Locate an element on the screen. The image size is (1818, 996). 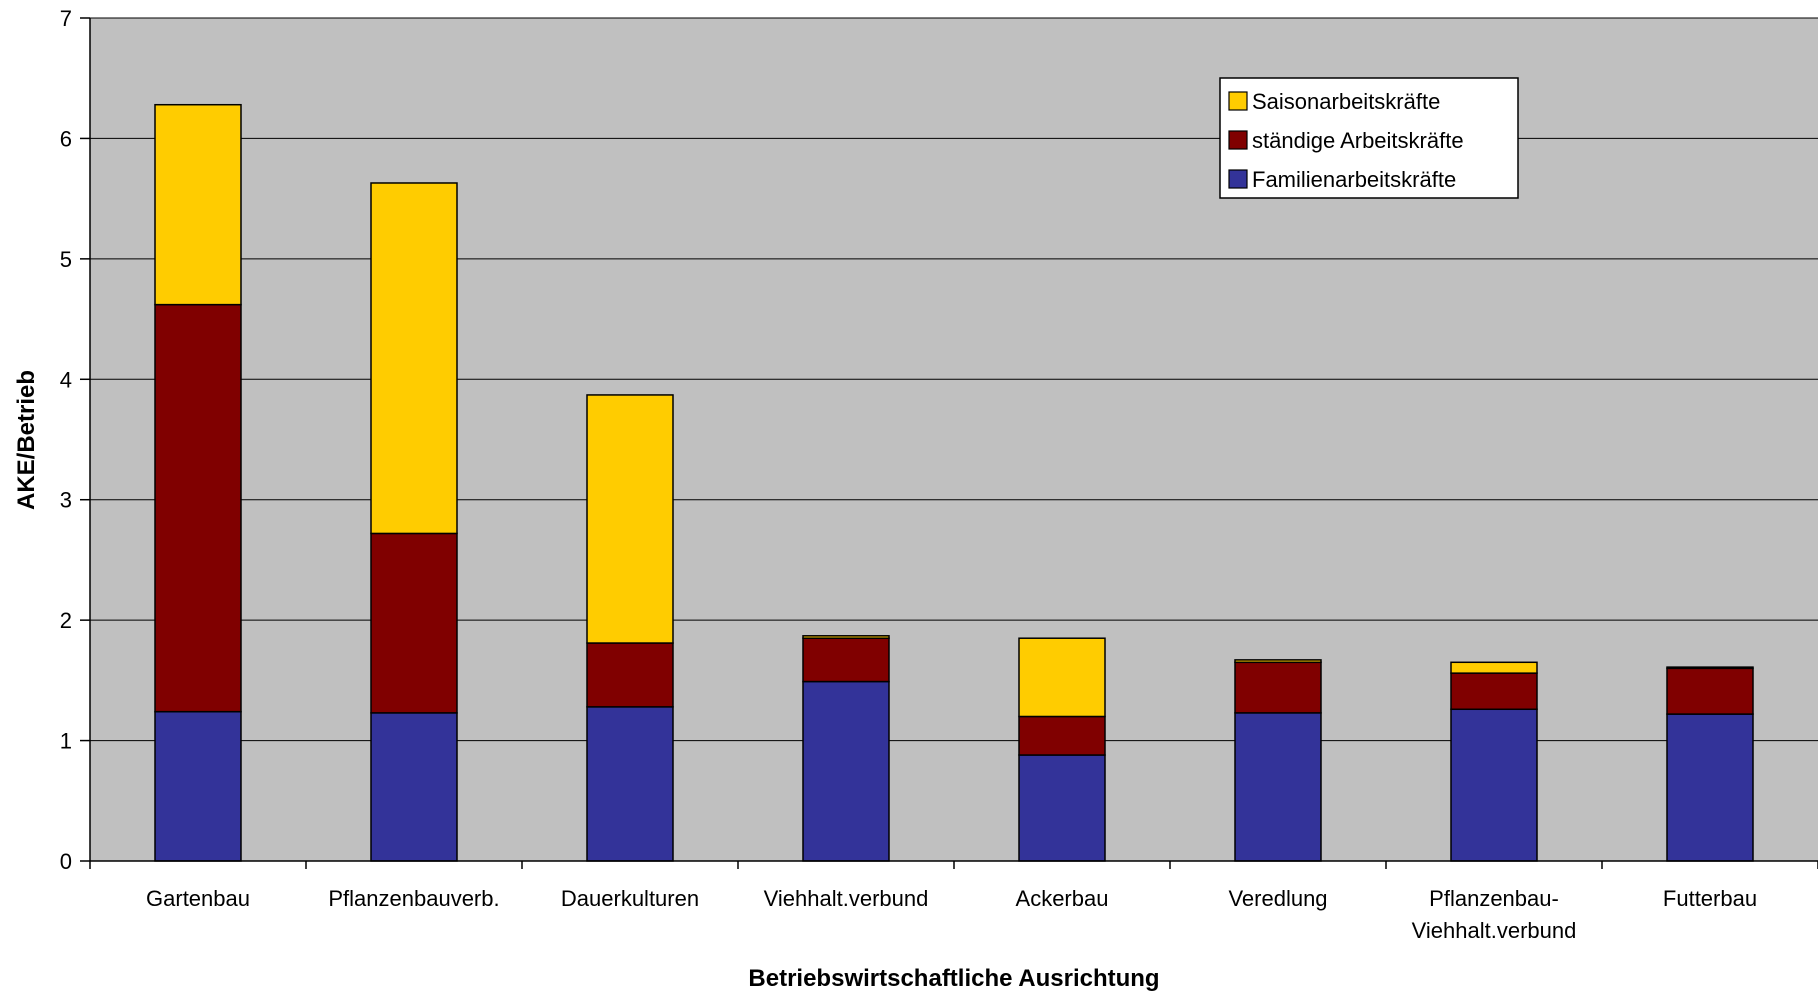
x-tick-label: Ackerbau is located at coordinates (1062, 898).